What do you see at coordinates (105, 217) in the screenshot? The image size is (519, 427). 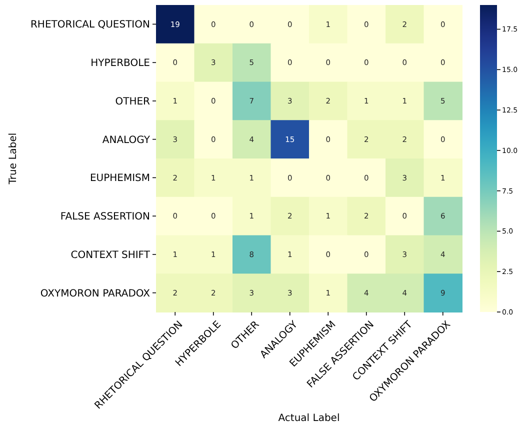 I see `y-tick-label: FALSE ASSERTION` at bounding box center [105, 217].